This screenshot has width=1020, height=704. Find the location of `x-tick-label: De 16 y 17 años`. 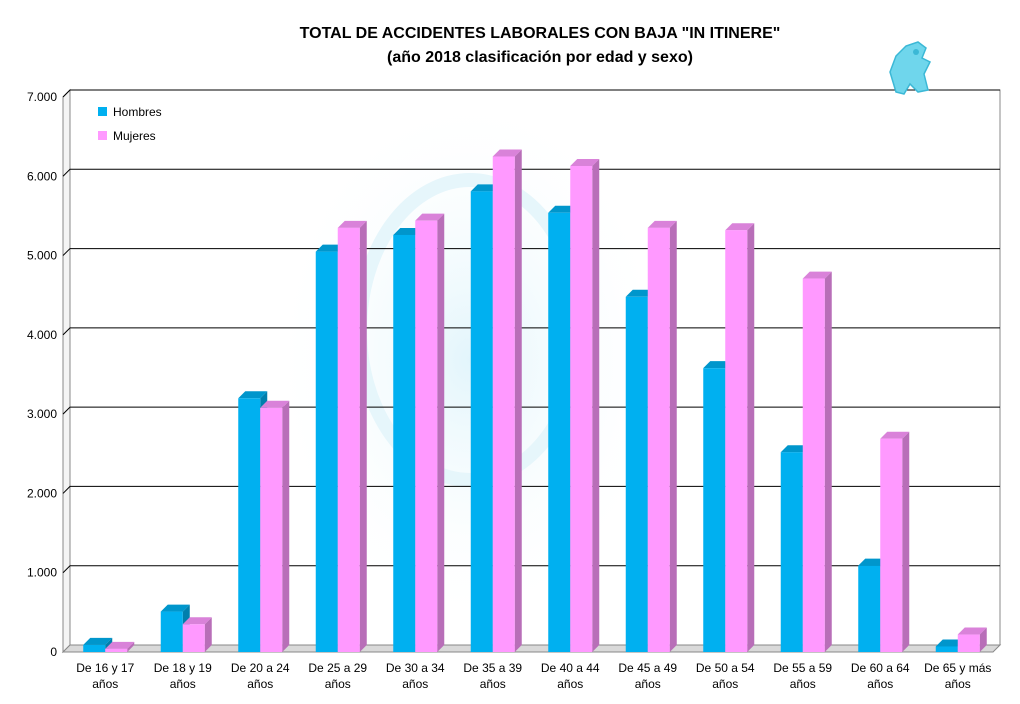

x-tick-label: De 16 y 17 años is located at coordinates (105, 676).